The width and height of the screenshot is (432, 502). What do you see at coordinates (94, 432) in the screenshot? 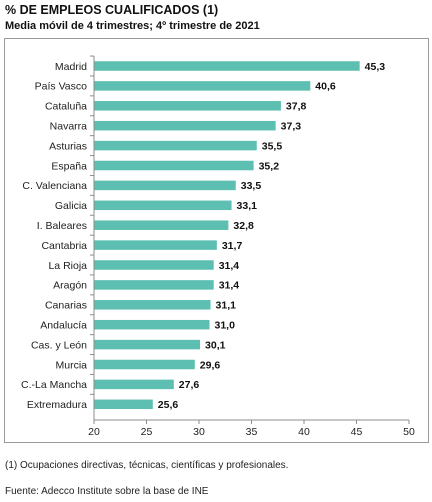
I see `x-tick-label: 20` at bounding box center [94, 432].